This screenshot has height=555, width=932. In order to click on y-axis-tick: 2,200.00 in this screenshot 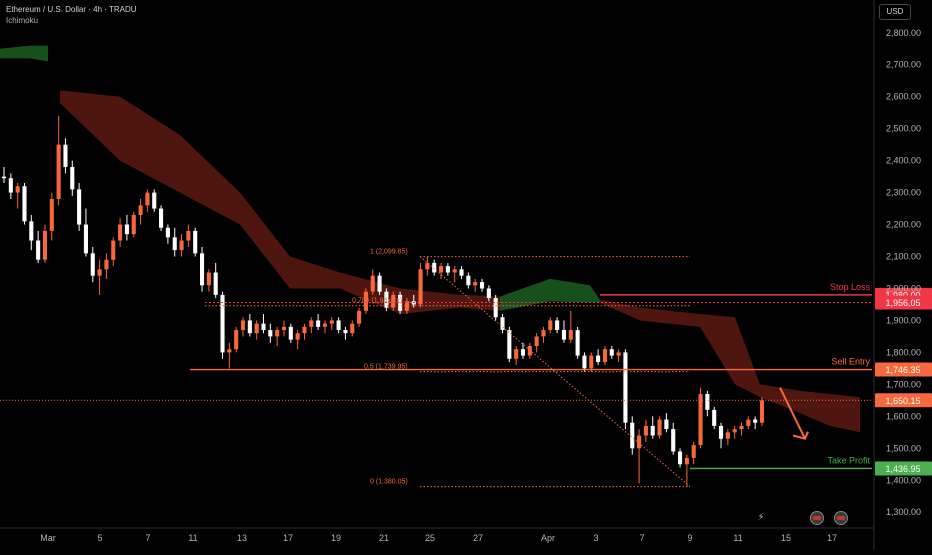, I will do `click(903, 225)`.